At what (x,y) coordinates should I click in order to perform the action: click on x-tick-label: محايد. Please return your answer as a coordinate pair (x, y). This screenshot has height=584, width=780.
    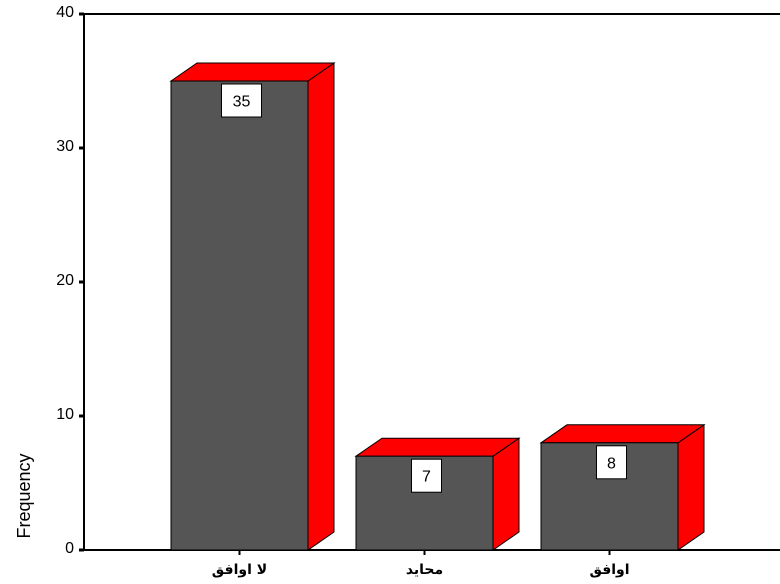
    Looking at the image, I should click on (424, 570).